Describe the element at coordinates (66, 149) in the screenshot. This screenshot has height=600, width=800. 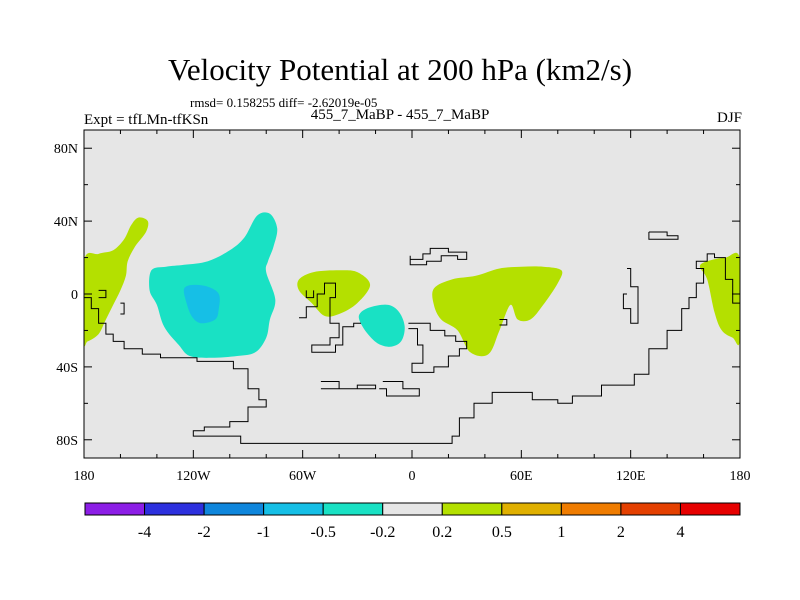
I see `y-tick-label: 80N` at that location.